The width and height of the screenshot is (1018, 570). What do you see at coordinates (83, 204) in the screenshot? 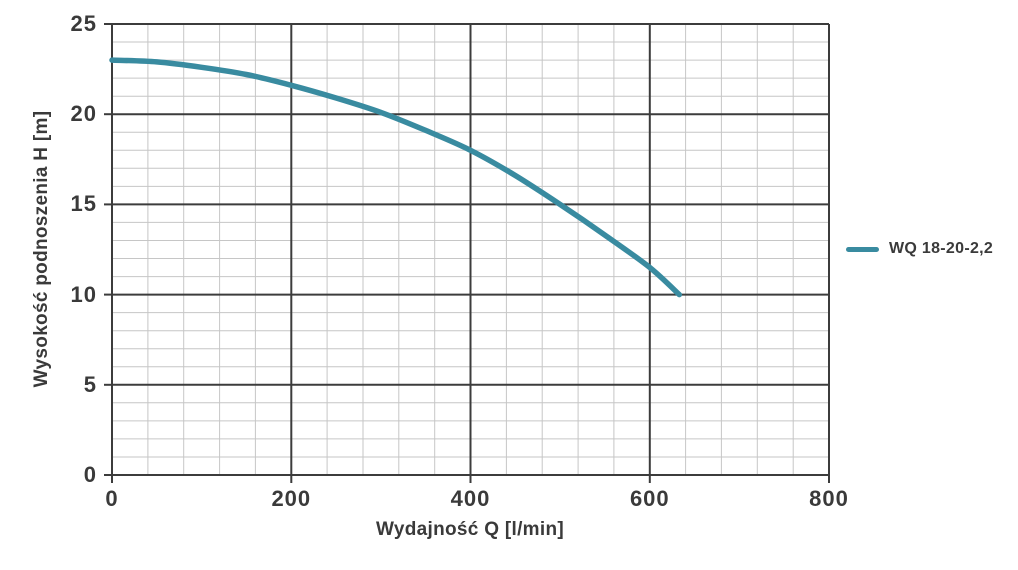
I see `y-tick-label: 15` at bounding box center [83, 204].